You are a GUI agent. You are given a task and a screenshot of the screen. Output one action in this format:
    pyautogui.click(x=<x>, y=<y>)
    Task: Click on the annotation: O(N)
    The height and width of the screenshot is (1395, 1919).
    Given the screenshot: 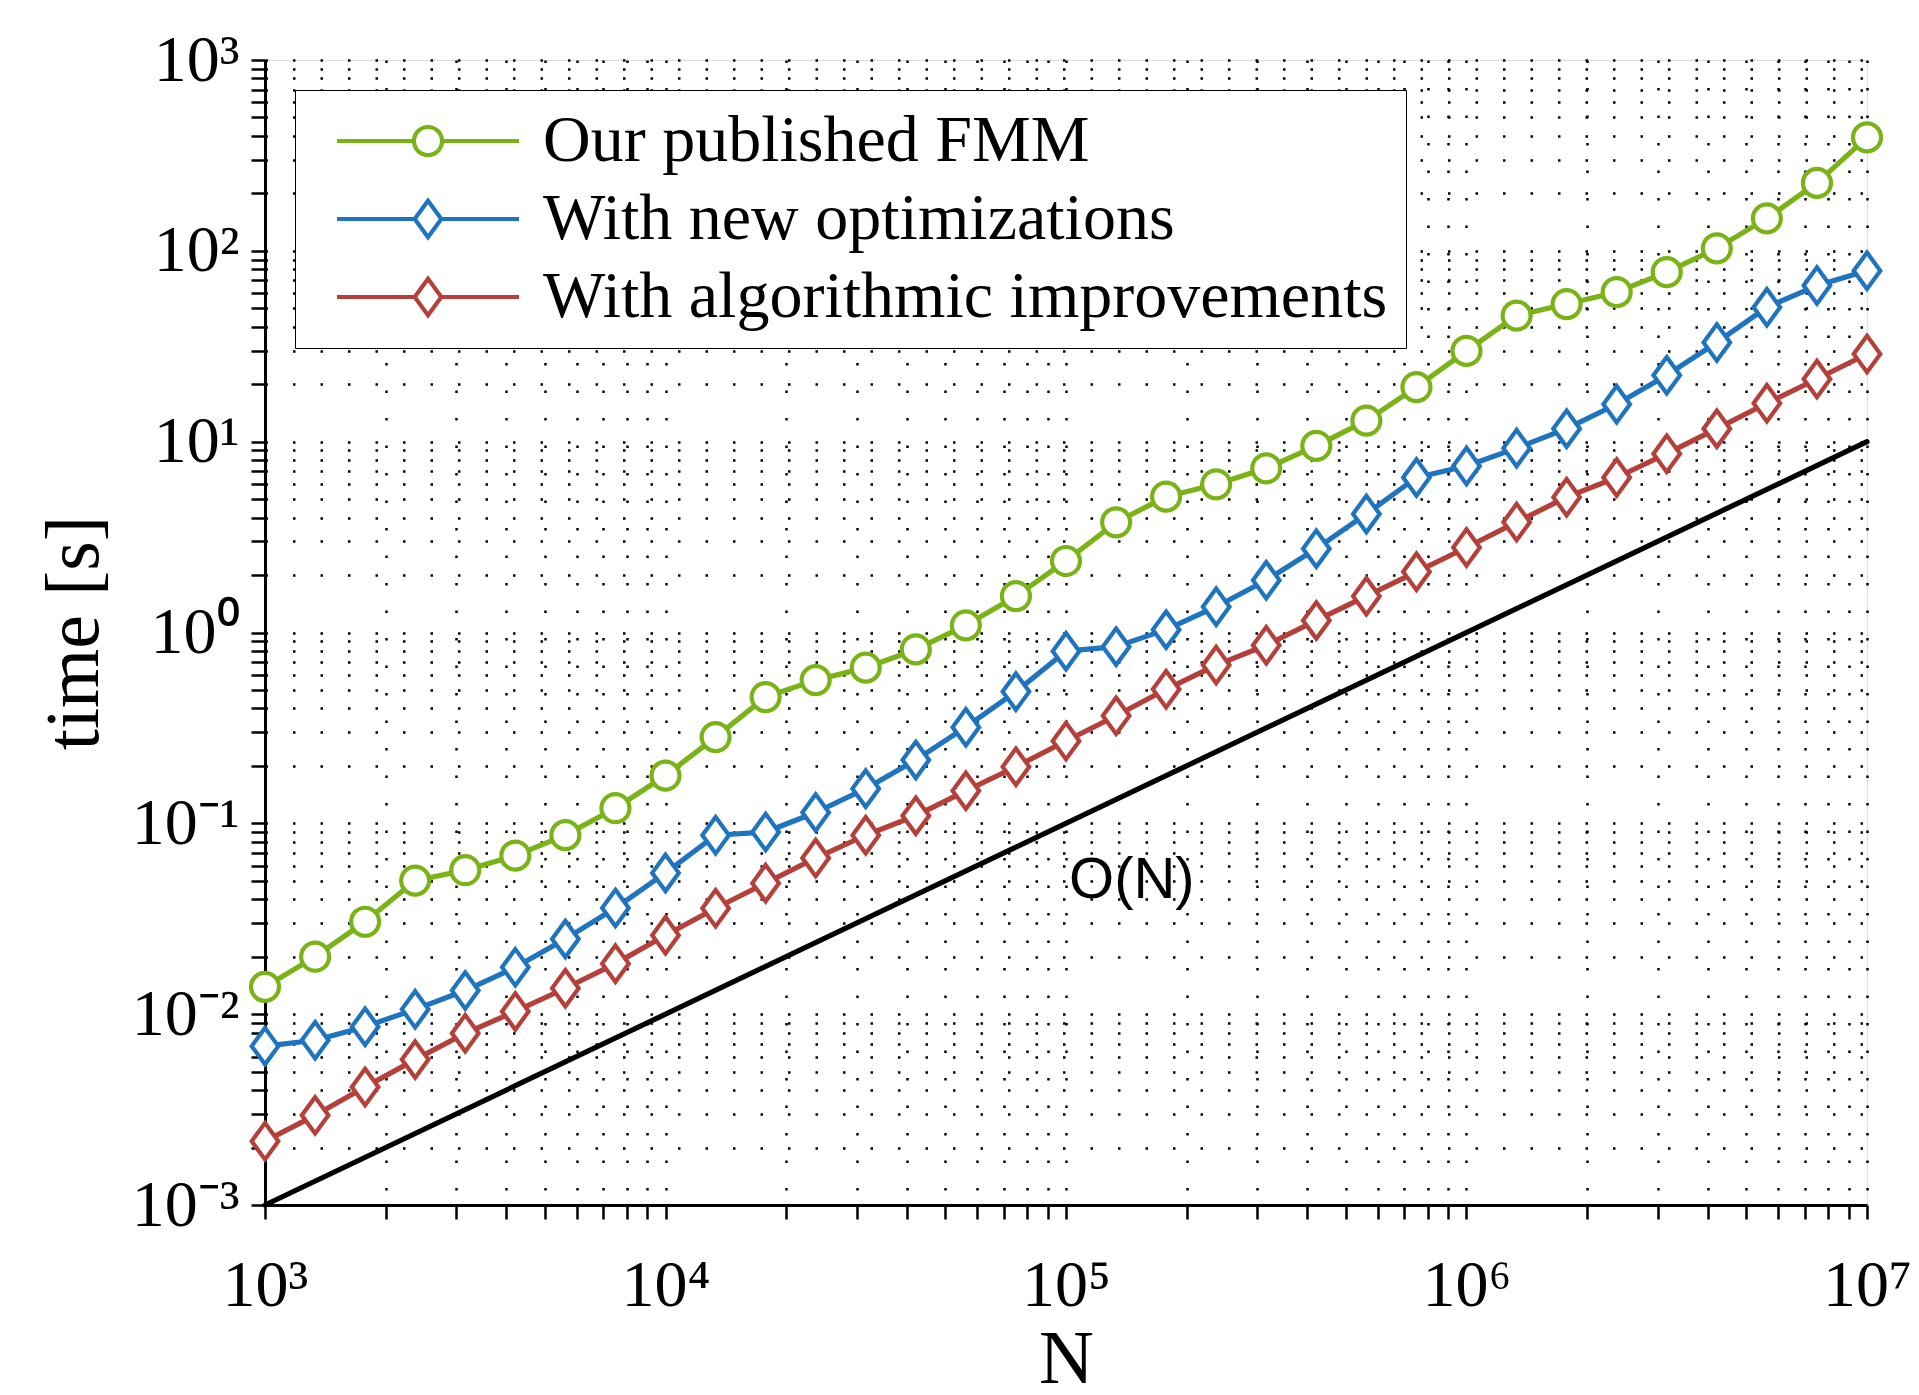 What is the action you would take?
    pyautogui.click(x=1132, y=877)
    